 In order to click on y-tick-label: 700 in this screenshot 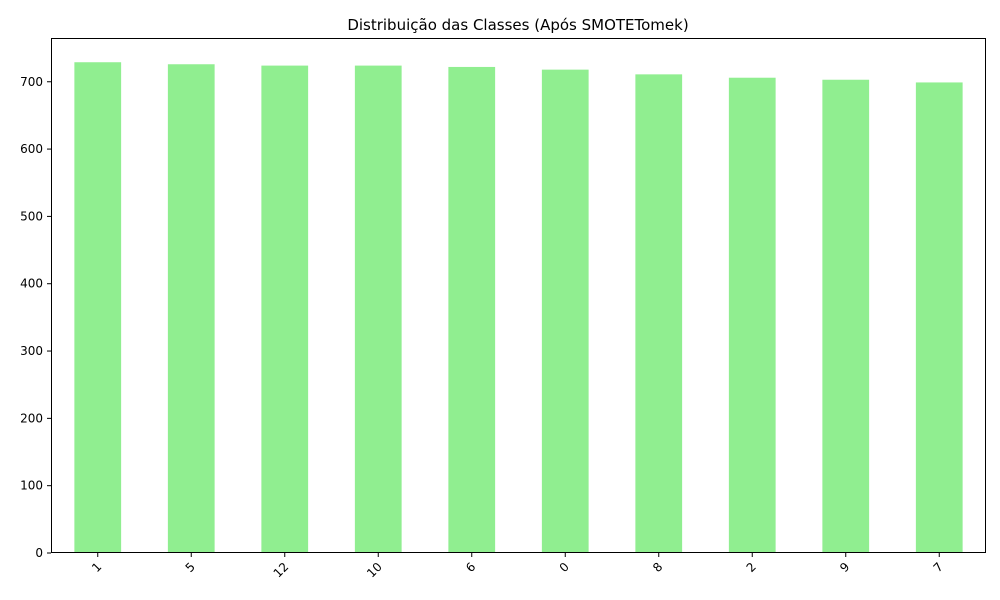, I will do `click(31, 82)`.